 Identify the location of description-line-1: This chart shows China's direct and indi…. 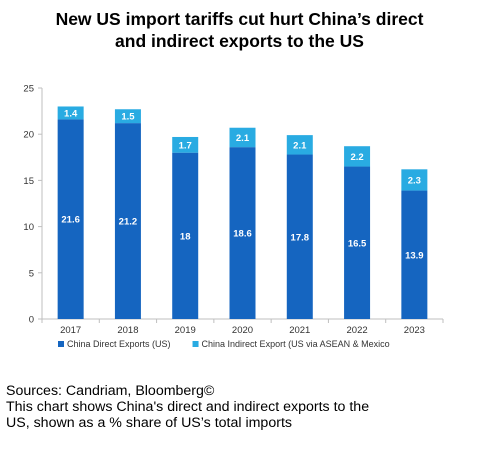
(188, 407).